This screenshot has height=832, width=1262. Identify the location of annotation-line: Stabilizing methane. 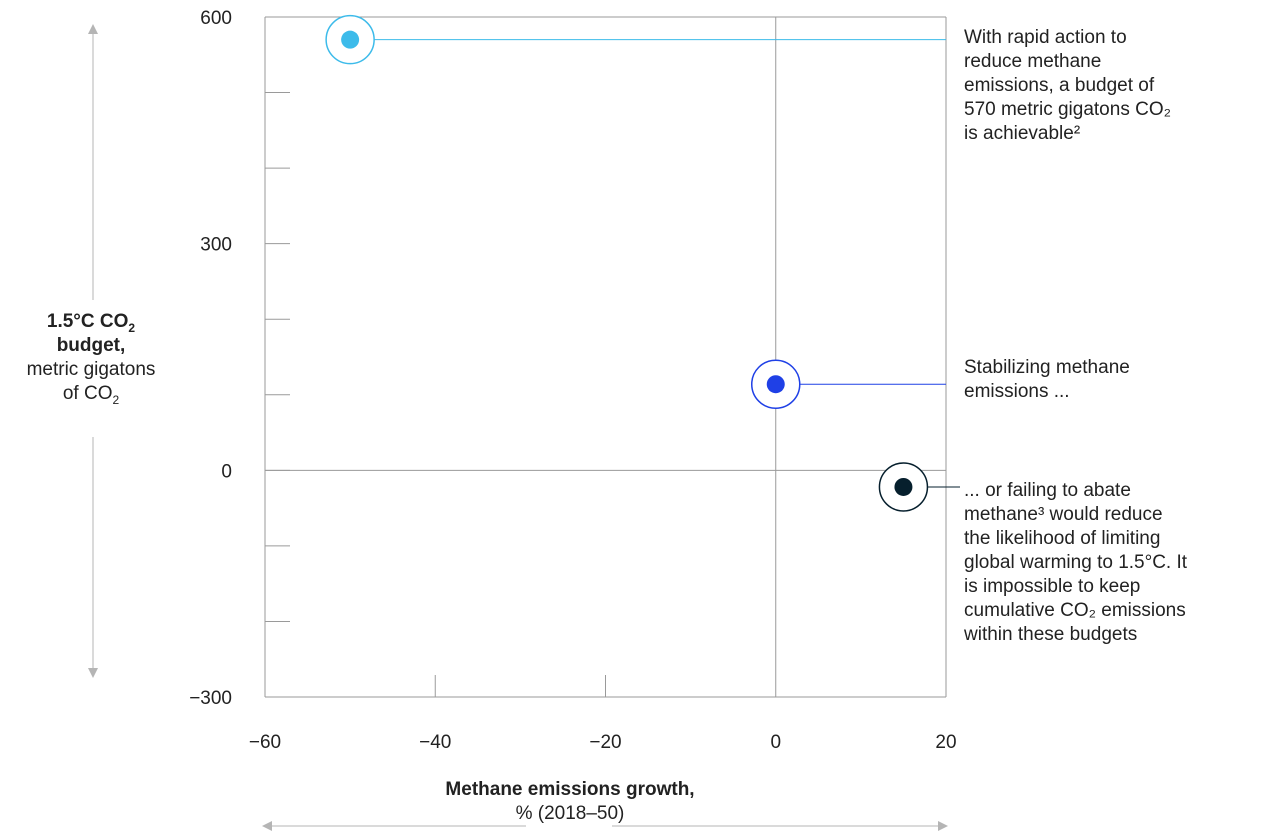
(1047, 367).